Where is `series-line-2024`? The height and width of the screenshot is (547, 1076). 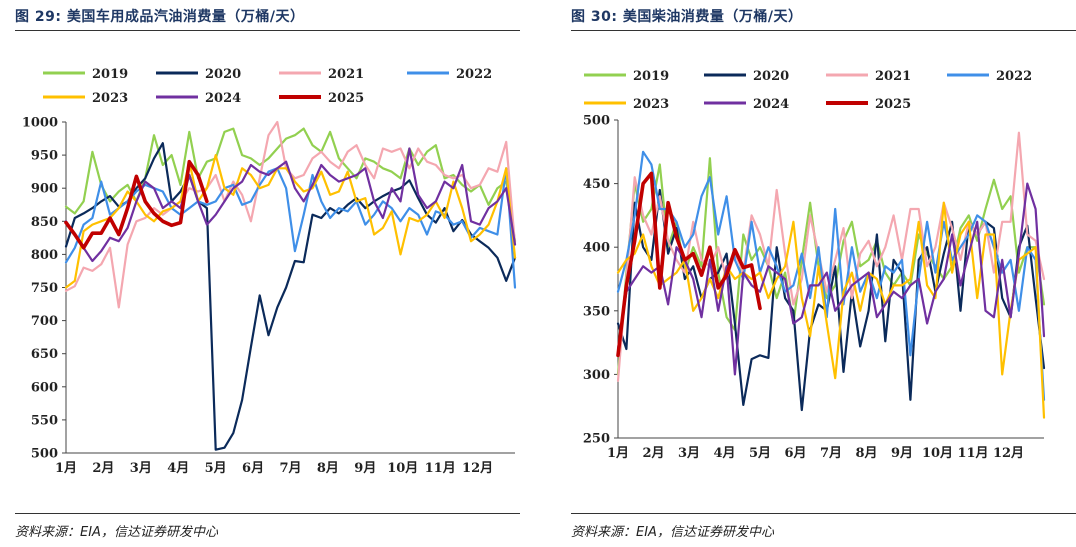 series-line-2024 is located at coordinates (831, 279).